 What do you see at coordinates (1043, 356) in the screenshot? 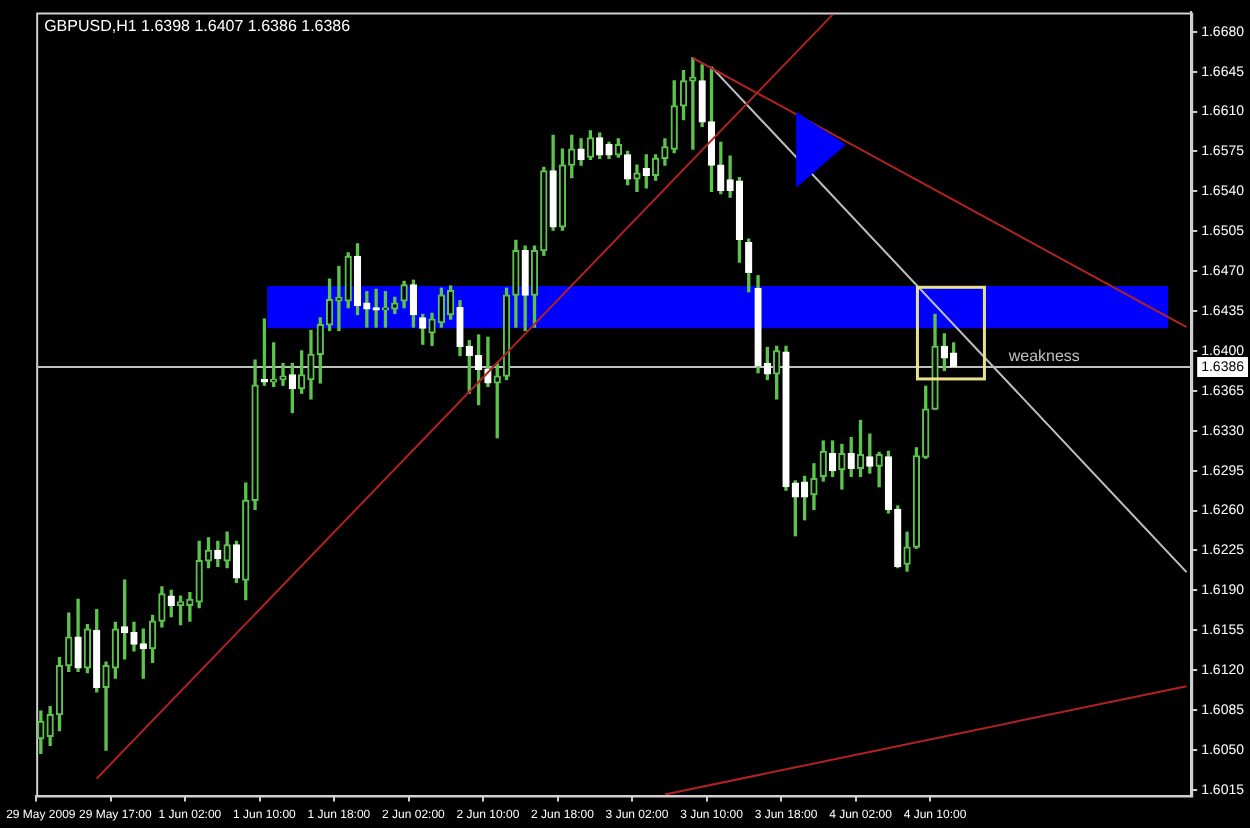
I see `annotation: weakness` at bounding box center [1043, 356].